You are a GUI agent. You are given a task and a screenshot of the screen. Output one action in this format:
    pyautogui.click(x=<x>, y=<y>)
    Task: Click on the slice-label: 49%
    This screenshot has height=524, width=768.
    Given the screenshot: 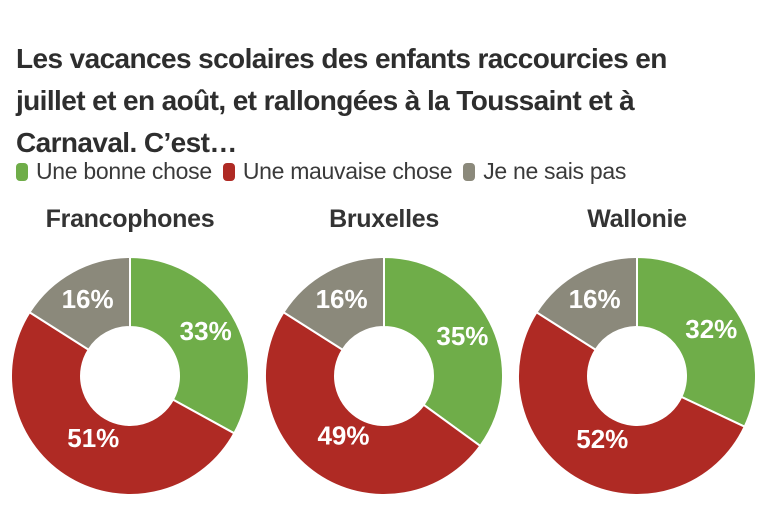 What is the action you would take?
    pyautogui.click(x=343, y=436)
    